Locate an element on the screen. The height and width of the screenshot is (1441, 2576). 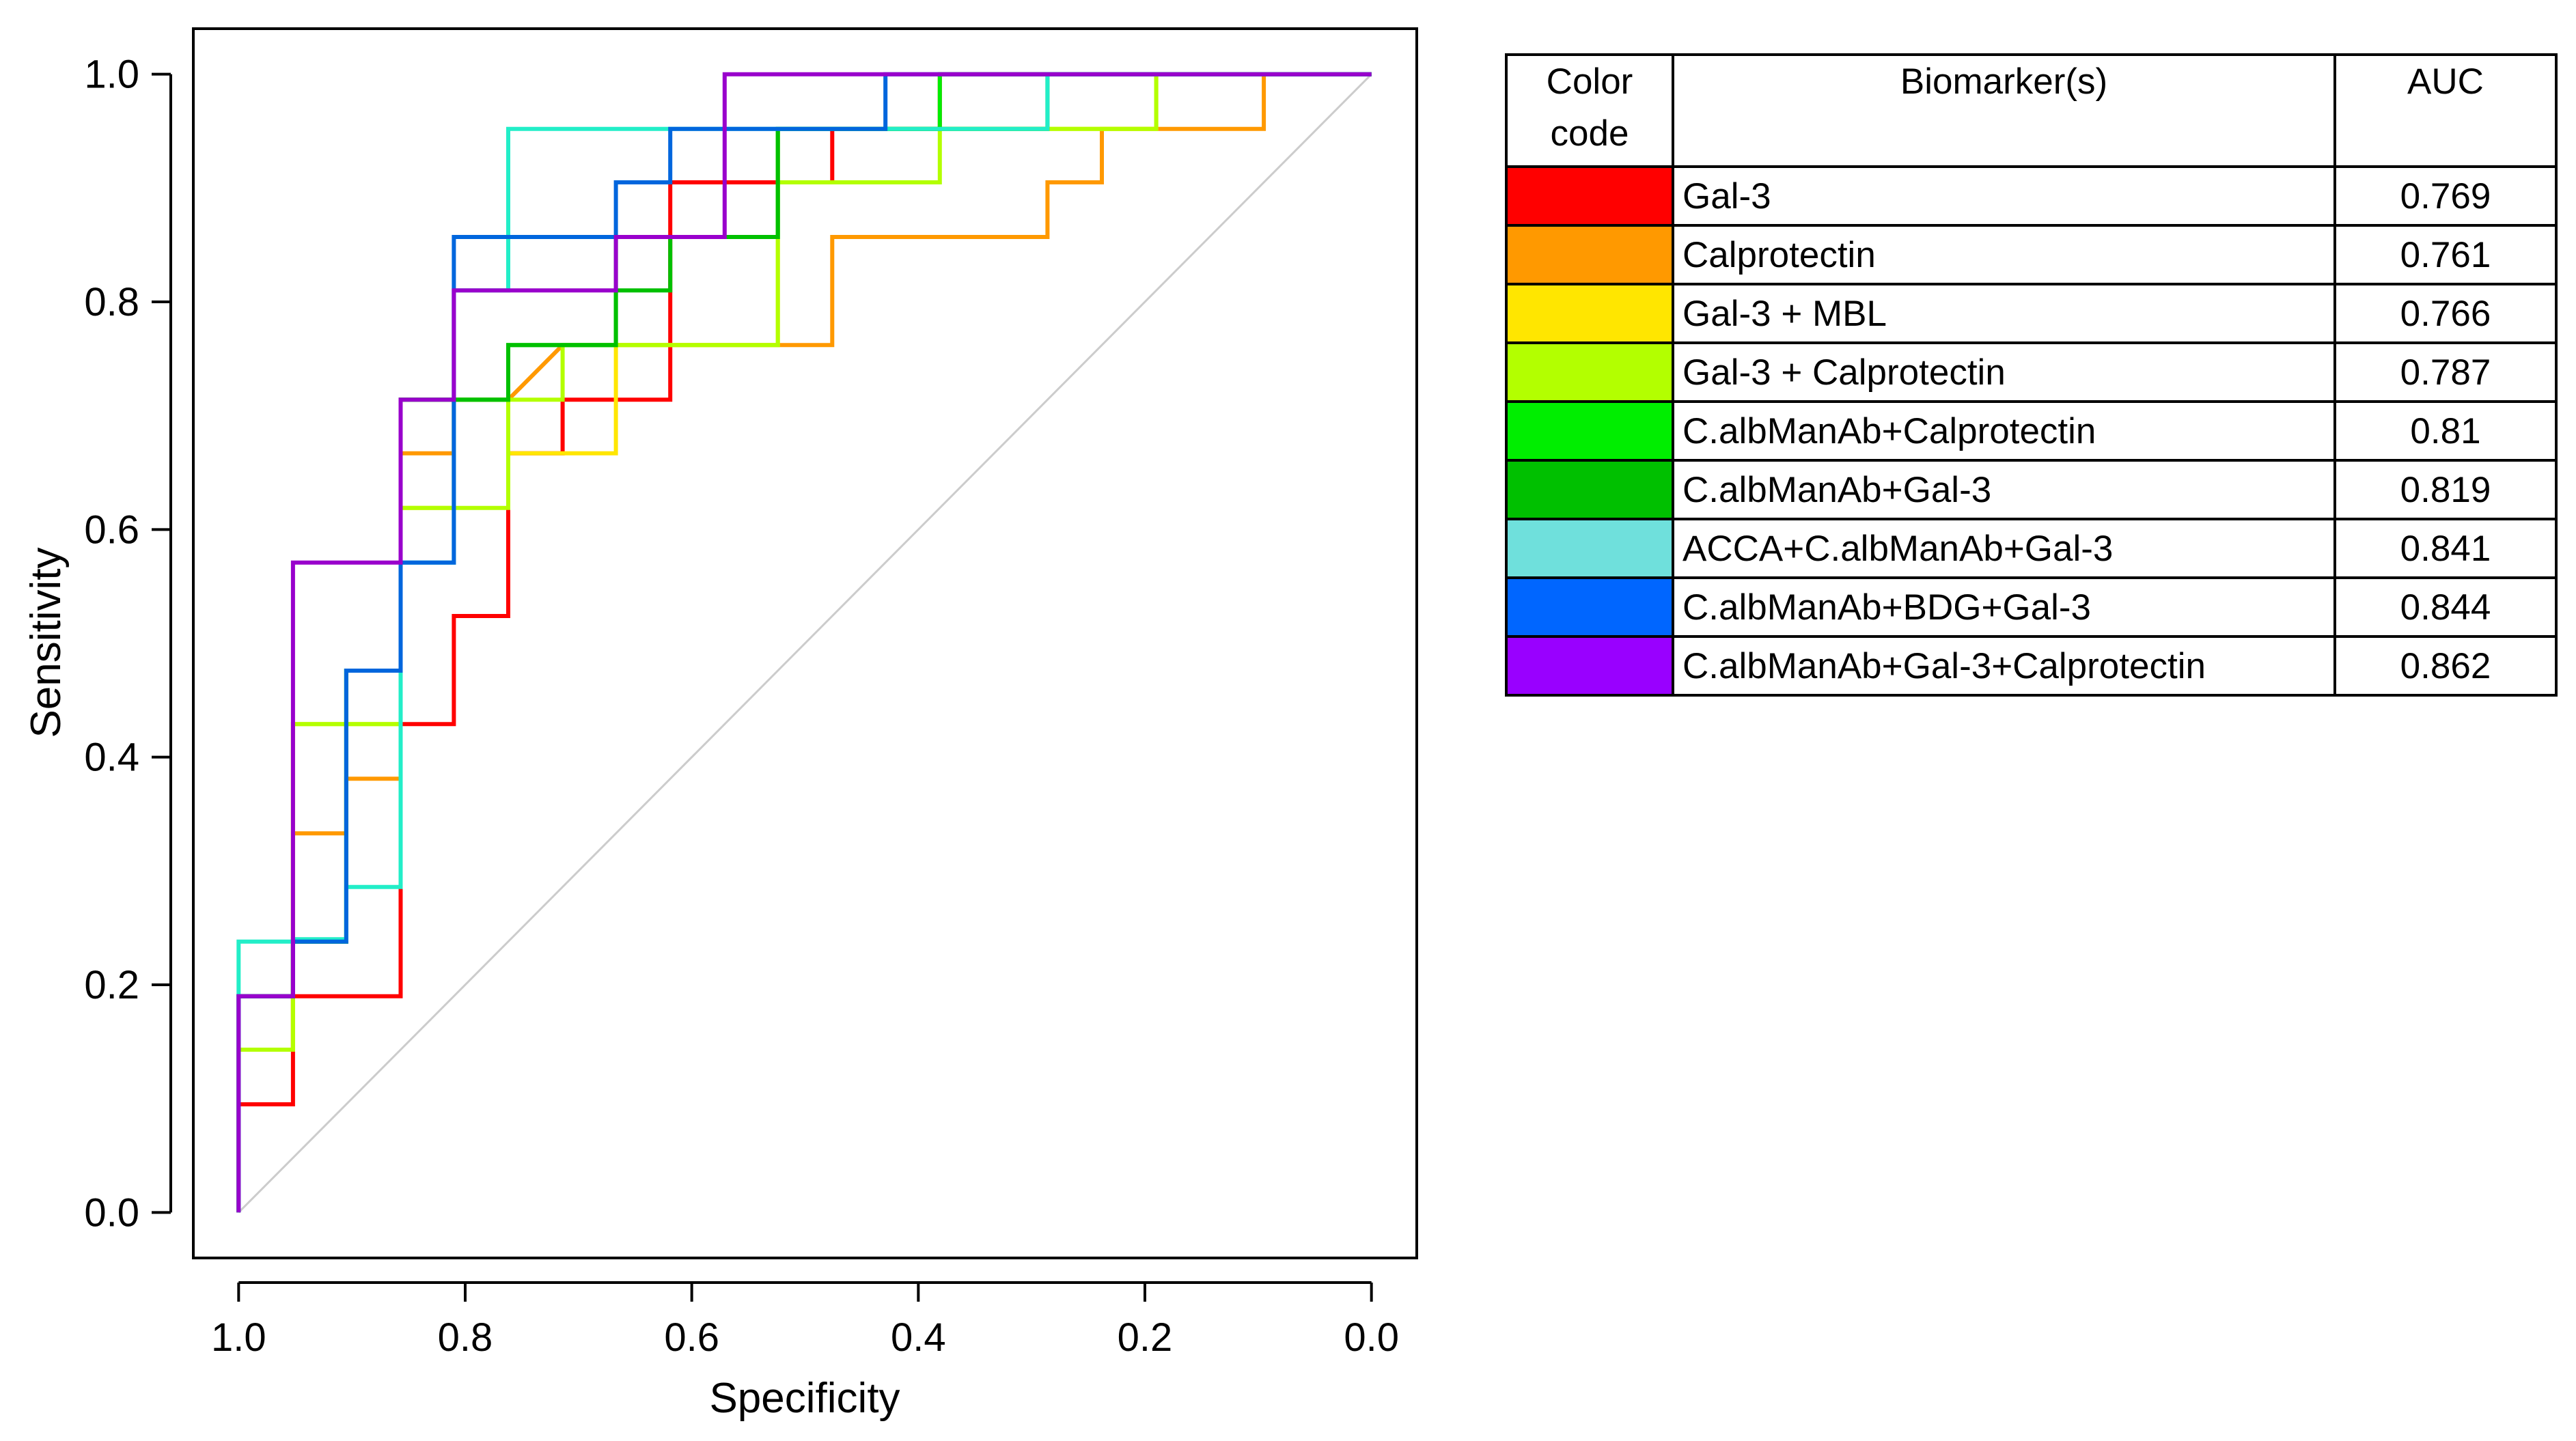
legend-row: Calprotectin 0.761 is located at coordinates (2031, 254).